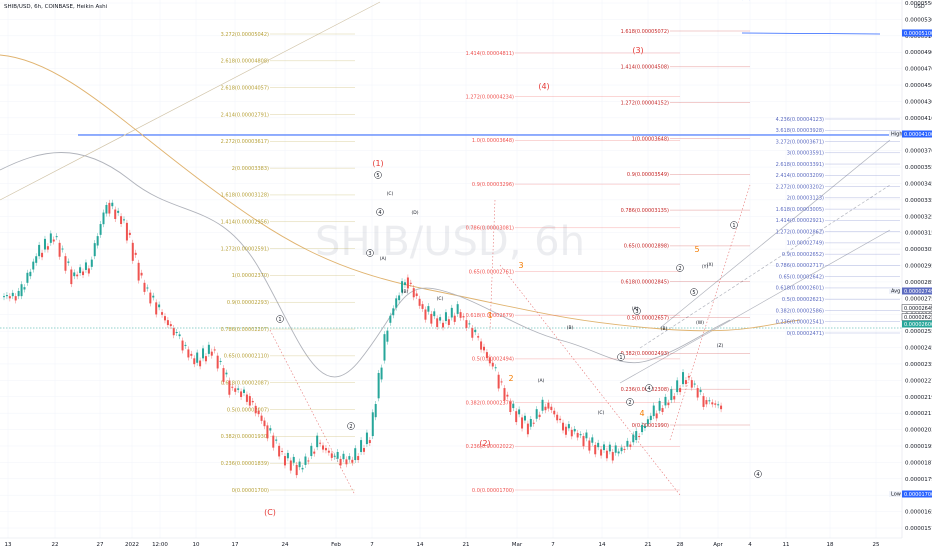 Image resolution: width=932 pixels, height=550 pixels. I want to click on y-tick-label: 0.00002030, so click(918, 431).